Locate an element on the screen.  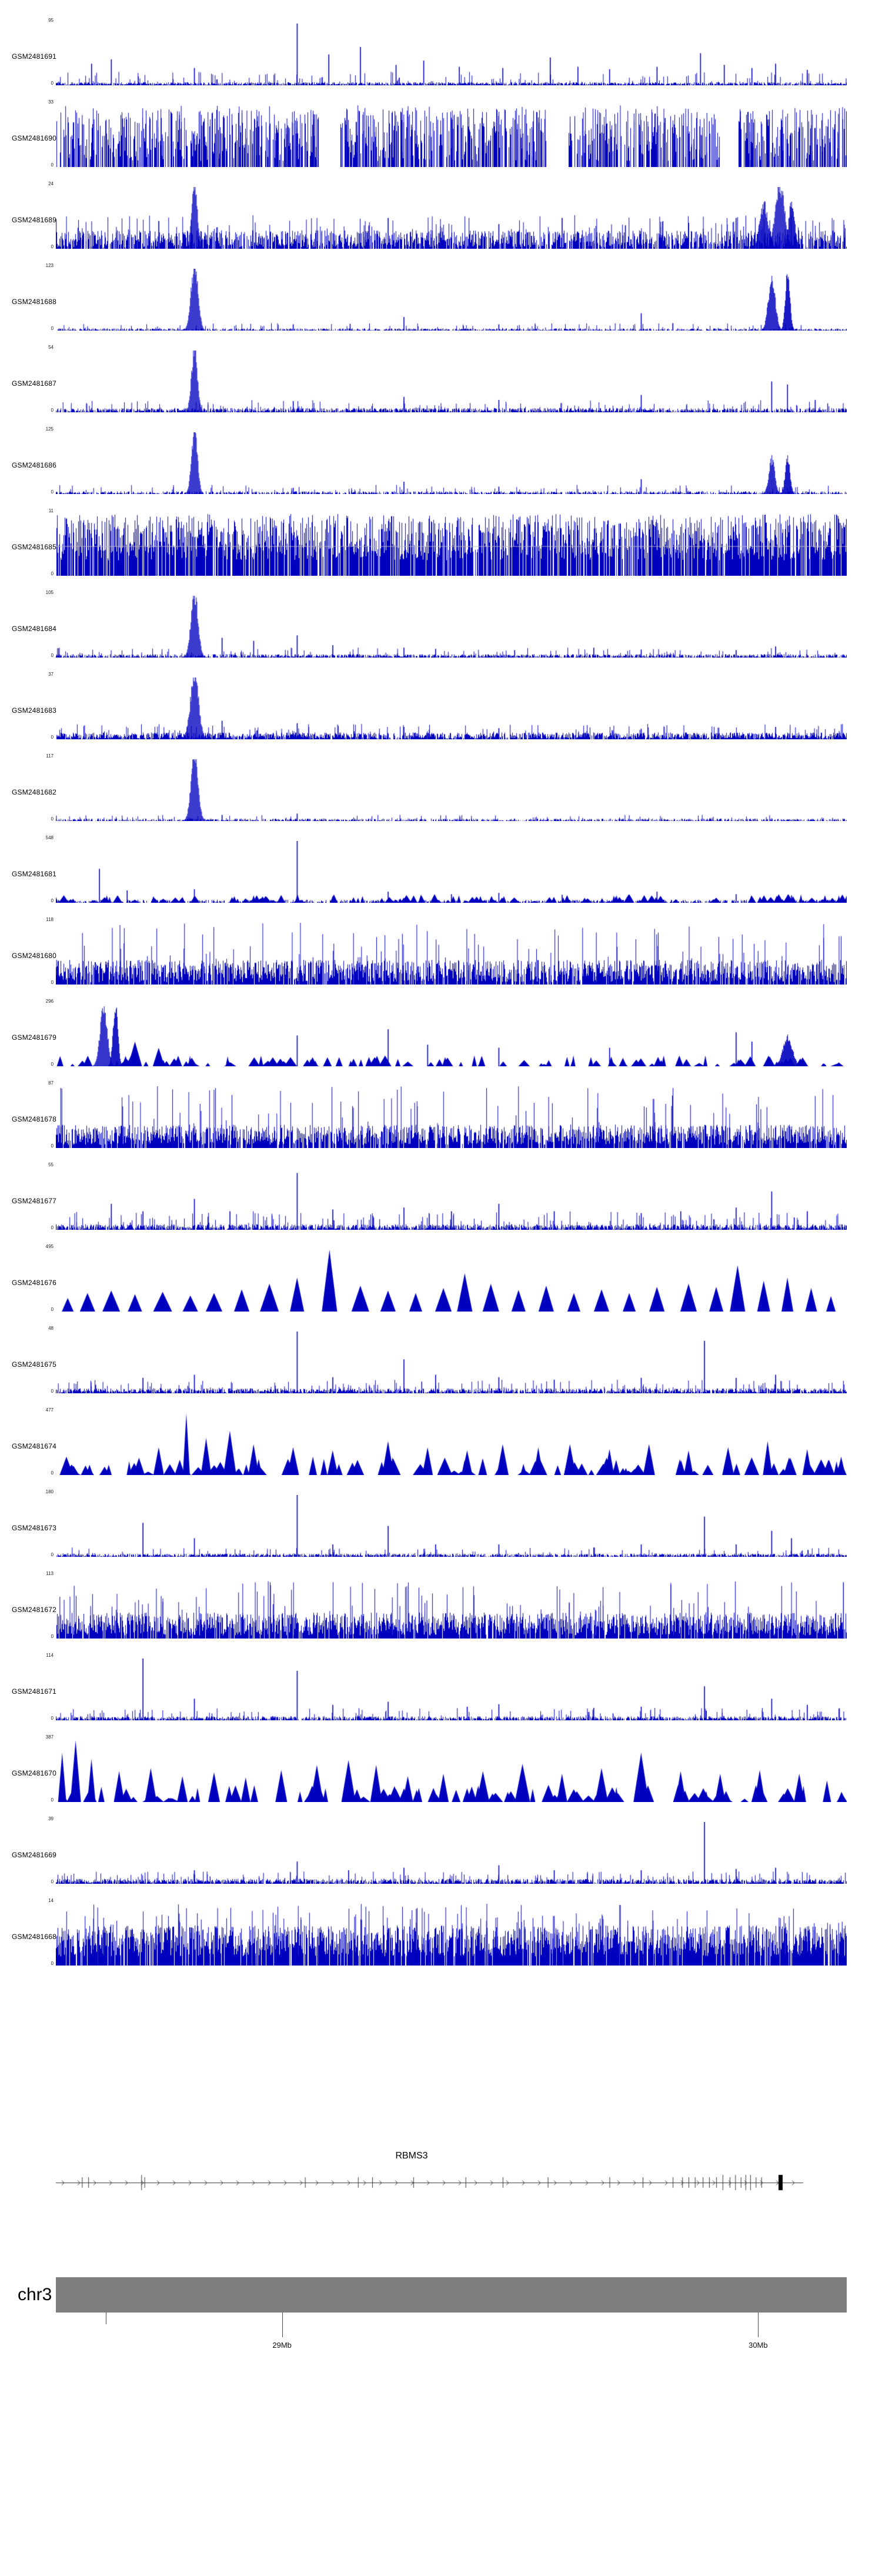
track-row: GSM2481686 125 0 is located at coordinates (441, 465).